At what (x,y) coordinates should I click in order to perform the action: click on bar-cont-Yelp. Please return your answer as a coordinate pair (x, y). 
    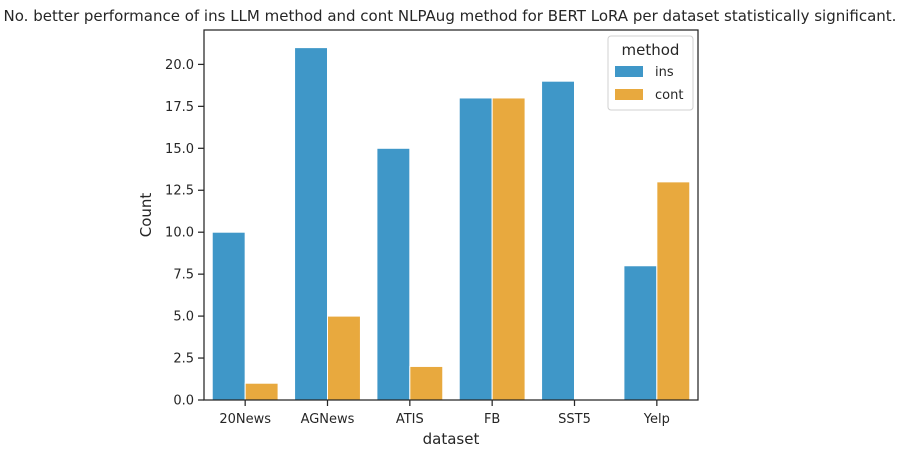
    Looking at the image, I should click on (673, 291).